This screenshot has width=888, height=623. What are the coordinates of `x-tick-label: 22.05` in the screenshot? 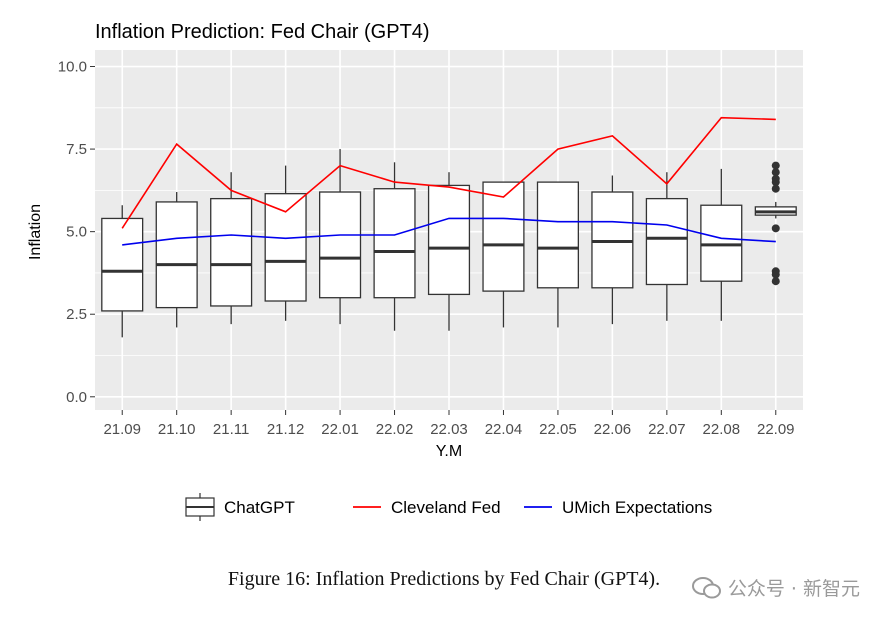 It's located at (558, 429).